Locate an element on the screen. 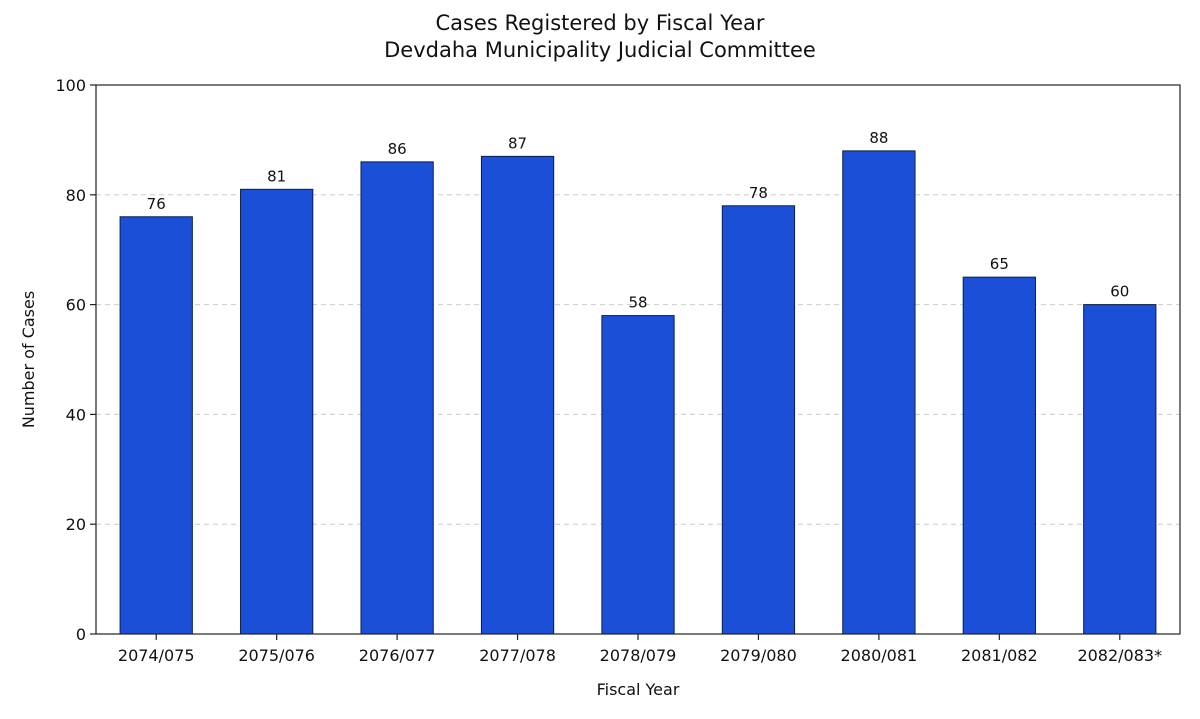  y-tick-label: 60 is located at coordinates (76, 305).